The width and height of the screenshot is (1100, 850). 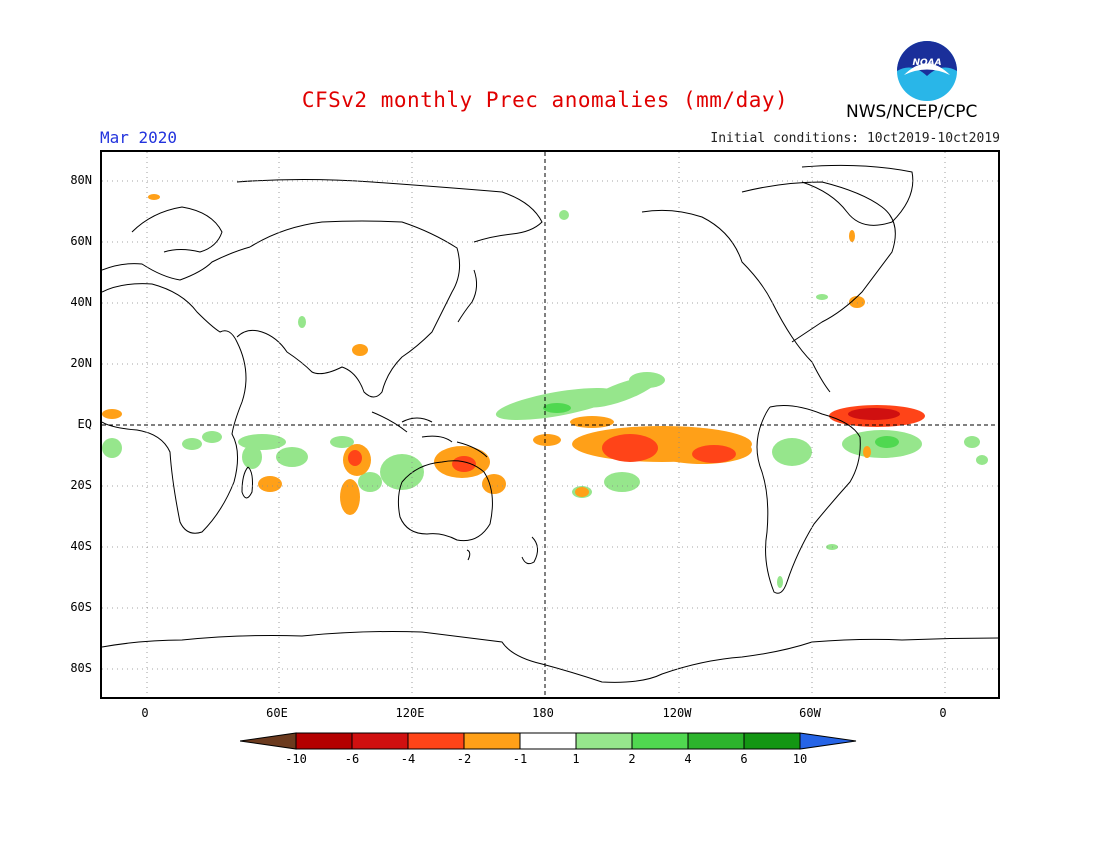 What do you see at coordinates (296, 759) in the screenshot?
I see `colorbar-label: -10` at bounding box center [296, 759].